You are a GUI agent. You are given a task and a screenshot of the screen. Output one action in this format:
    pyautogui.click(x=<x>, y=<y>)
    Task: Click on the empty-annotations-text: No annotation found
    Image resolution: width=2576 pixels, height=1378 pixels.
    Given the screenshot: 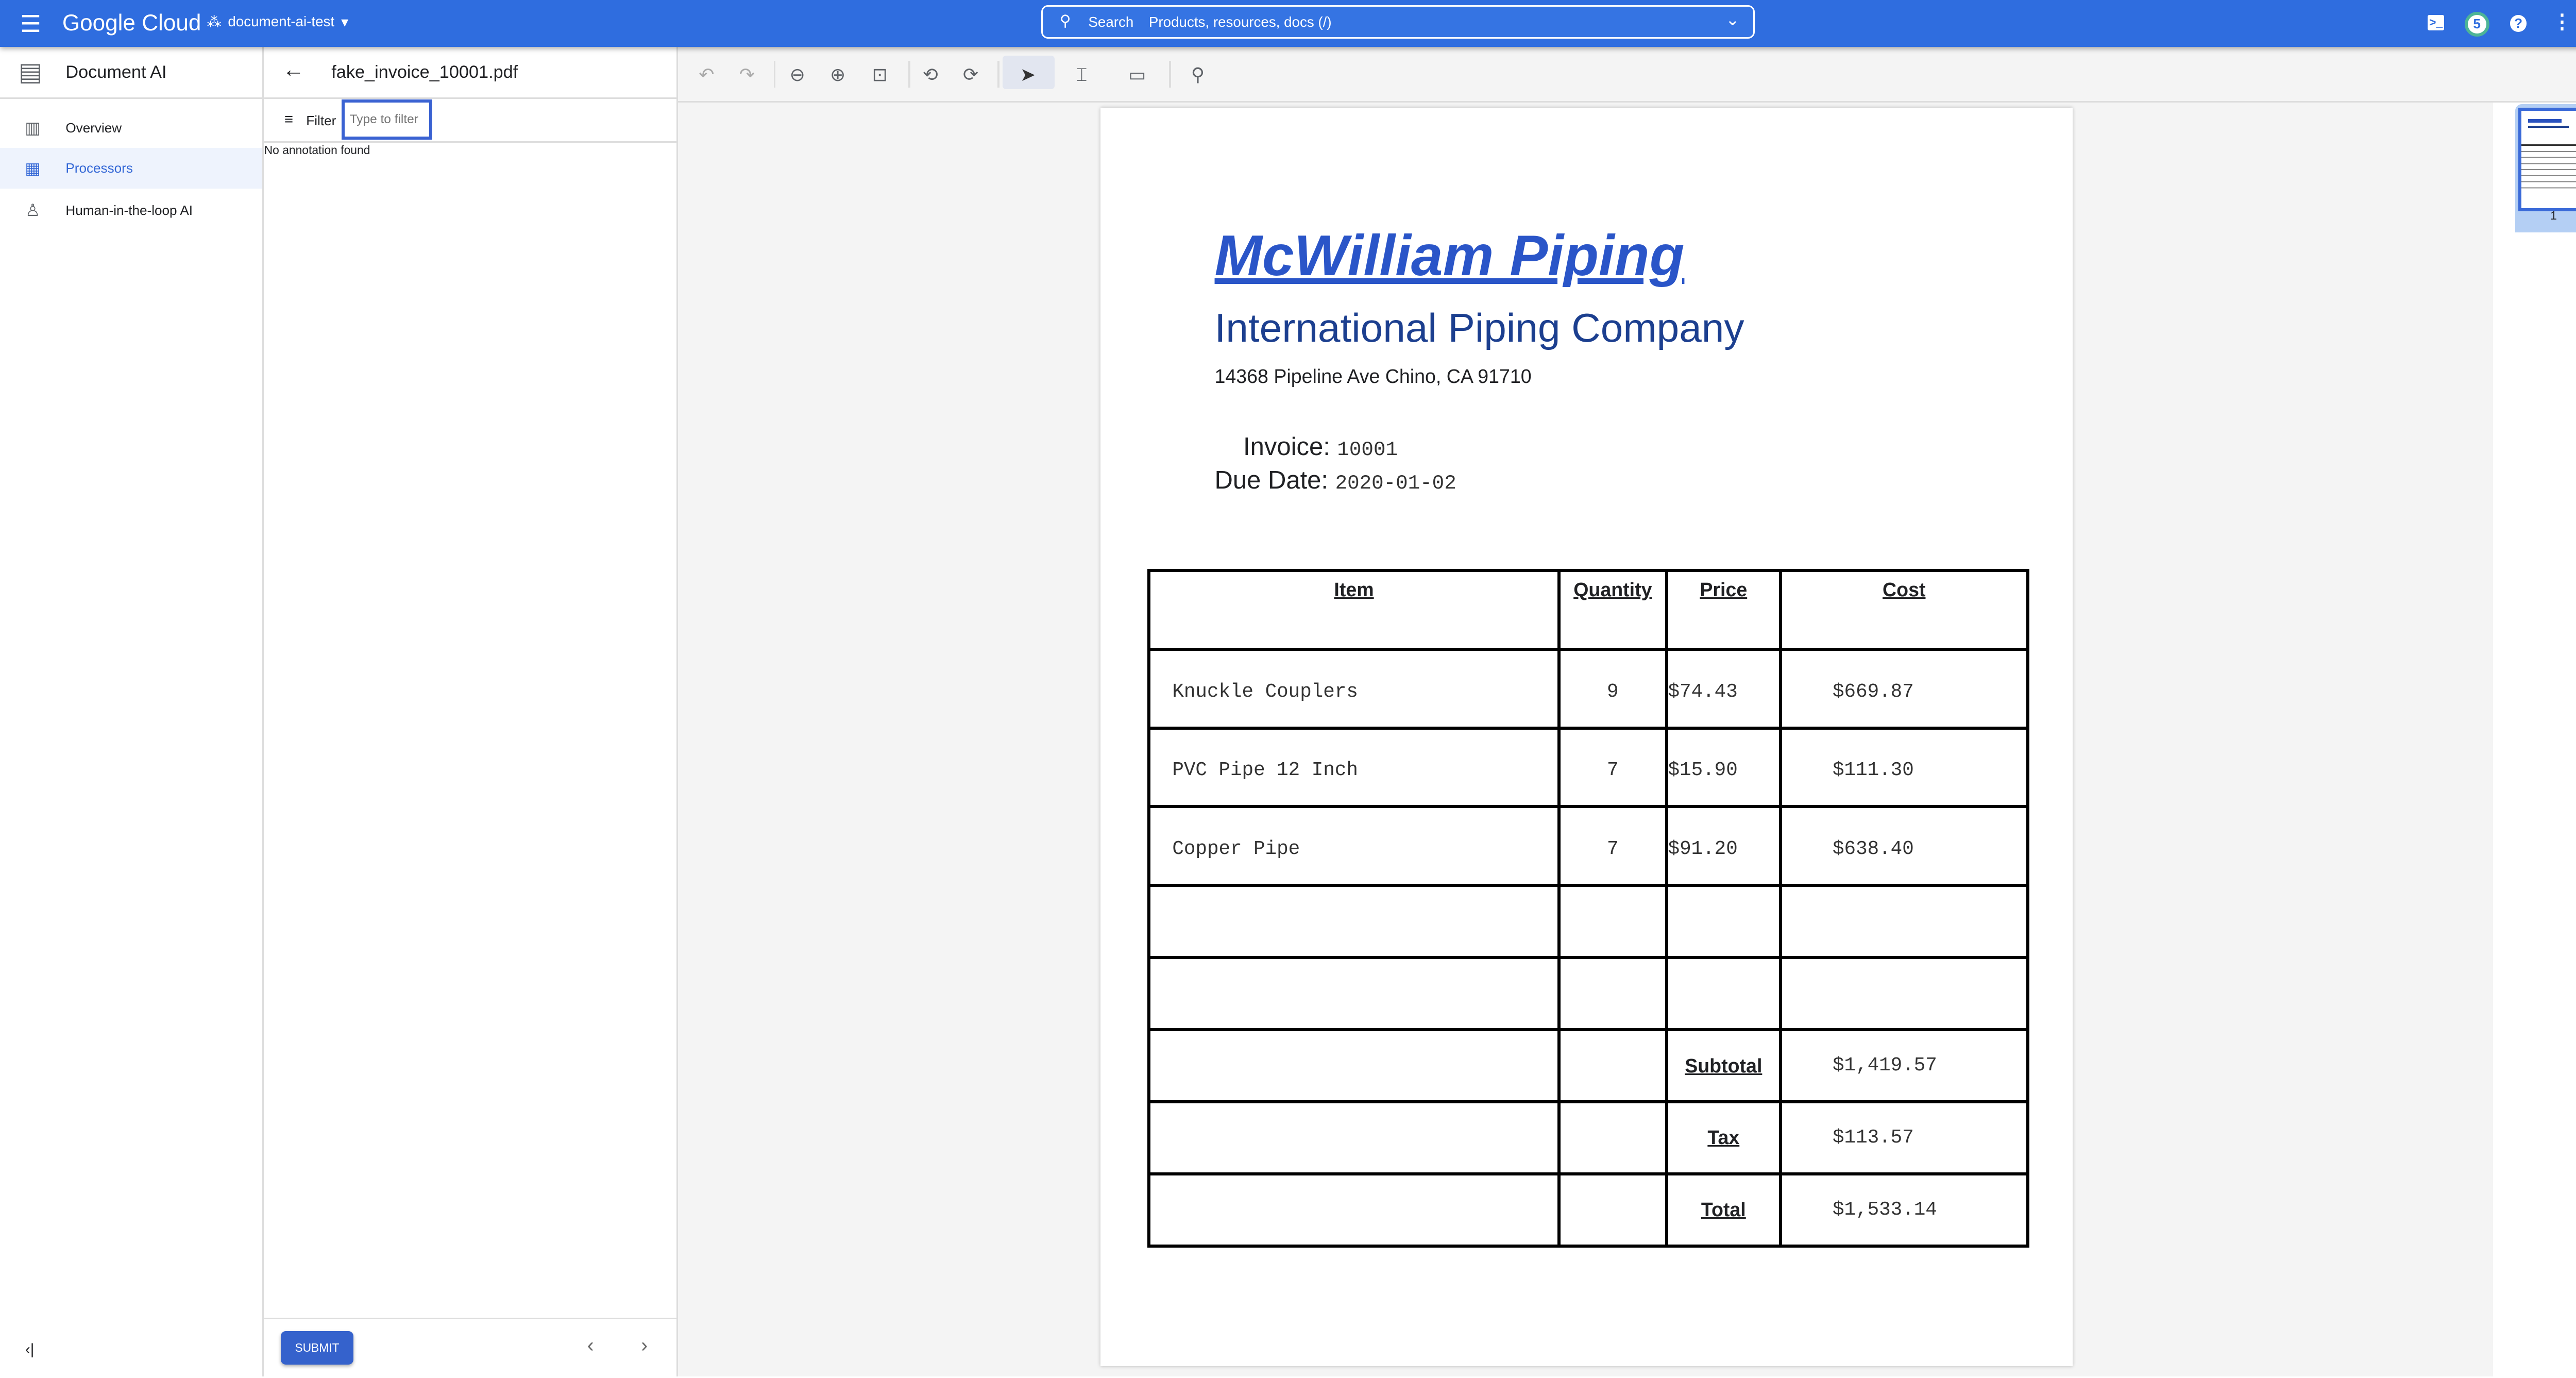 What is the action you would take?
    pyautogui.click(x=317, y=150)
    